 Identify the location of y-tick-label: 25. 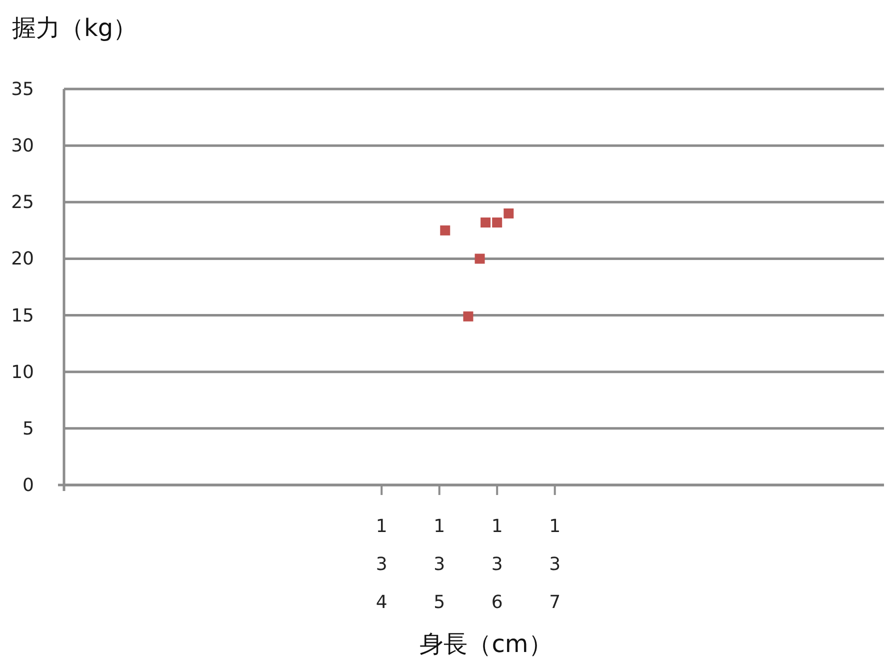
(22, 203).